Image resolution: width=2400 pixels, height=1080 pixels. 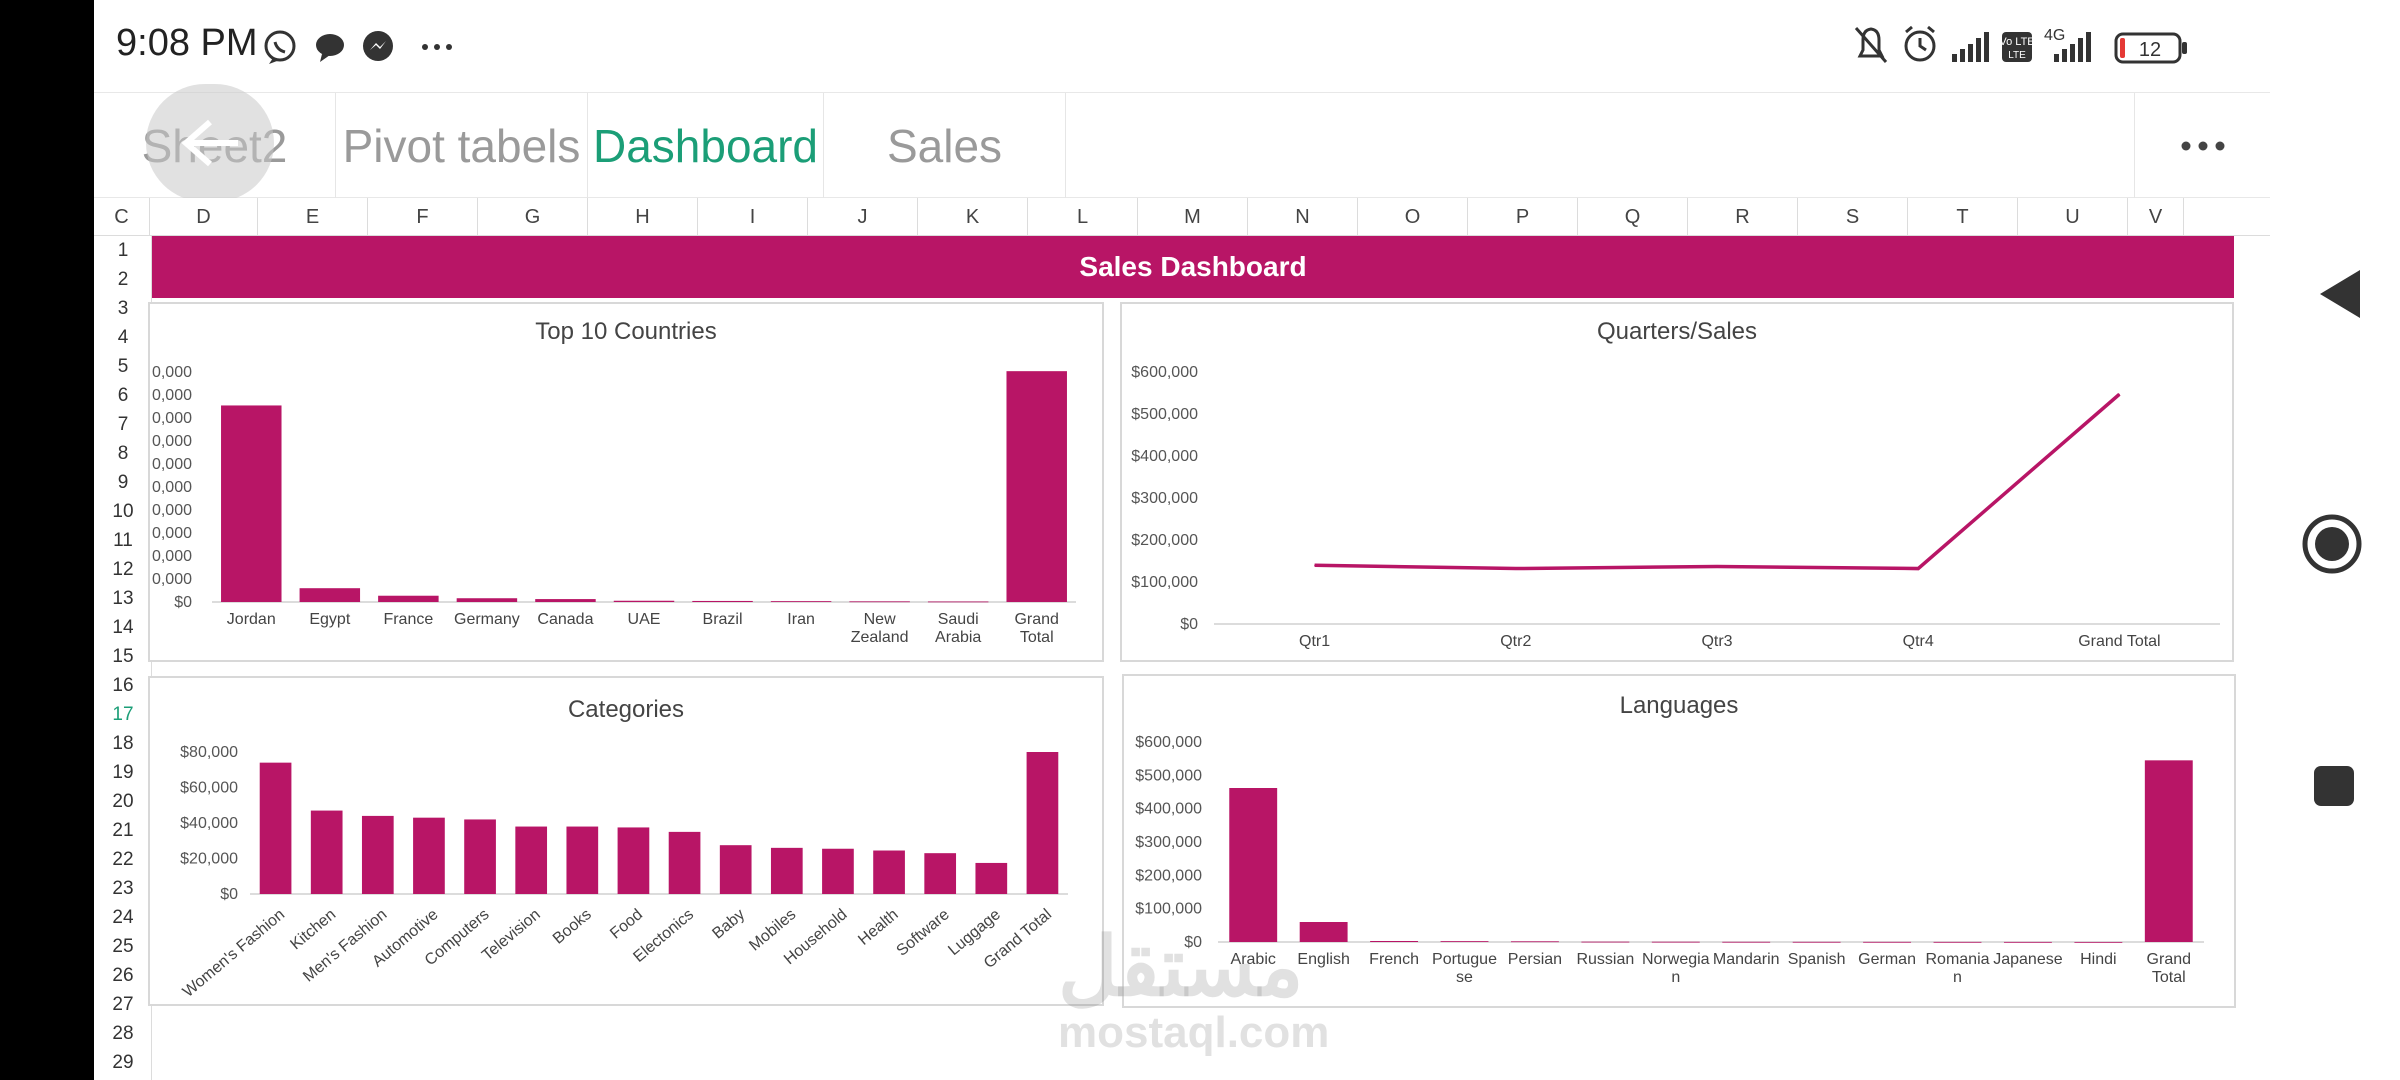 I want to click on row-header: 25, so click(x=123, y=946).